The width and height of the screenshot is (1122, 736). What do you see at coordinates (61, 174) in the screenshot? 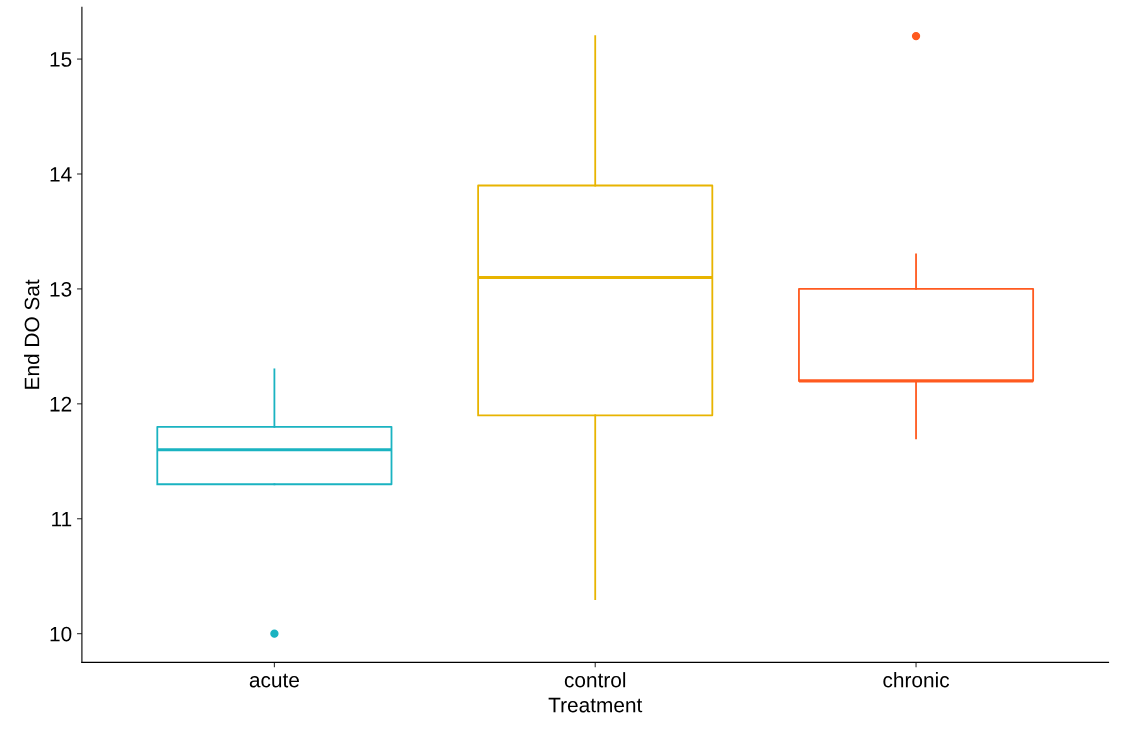
I see `y-tick-label: 14` at bounding box center [61, 174].